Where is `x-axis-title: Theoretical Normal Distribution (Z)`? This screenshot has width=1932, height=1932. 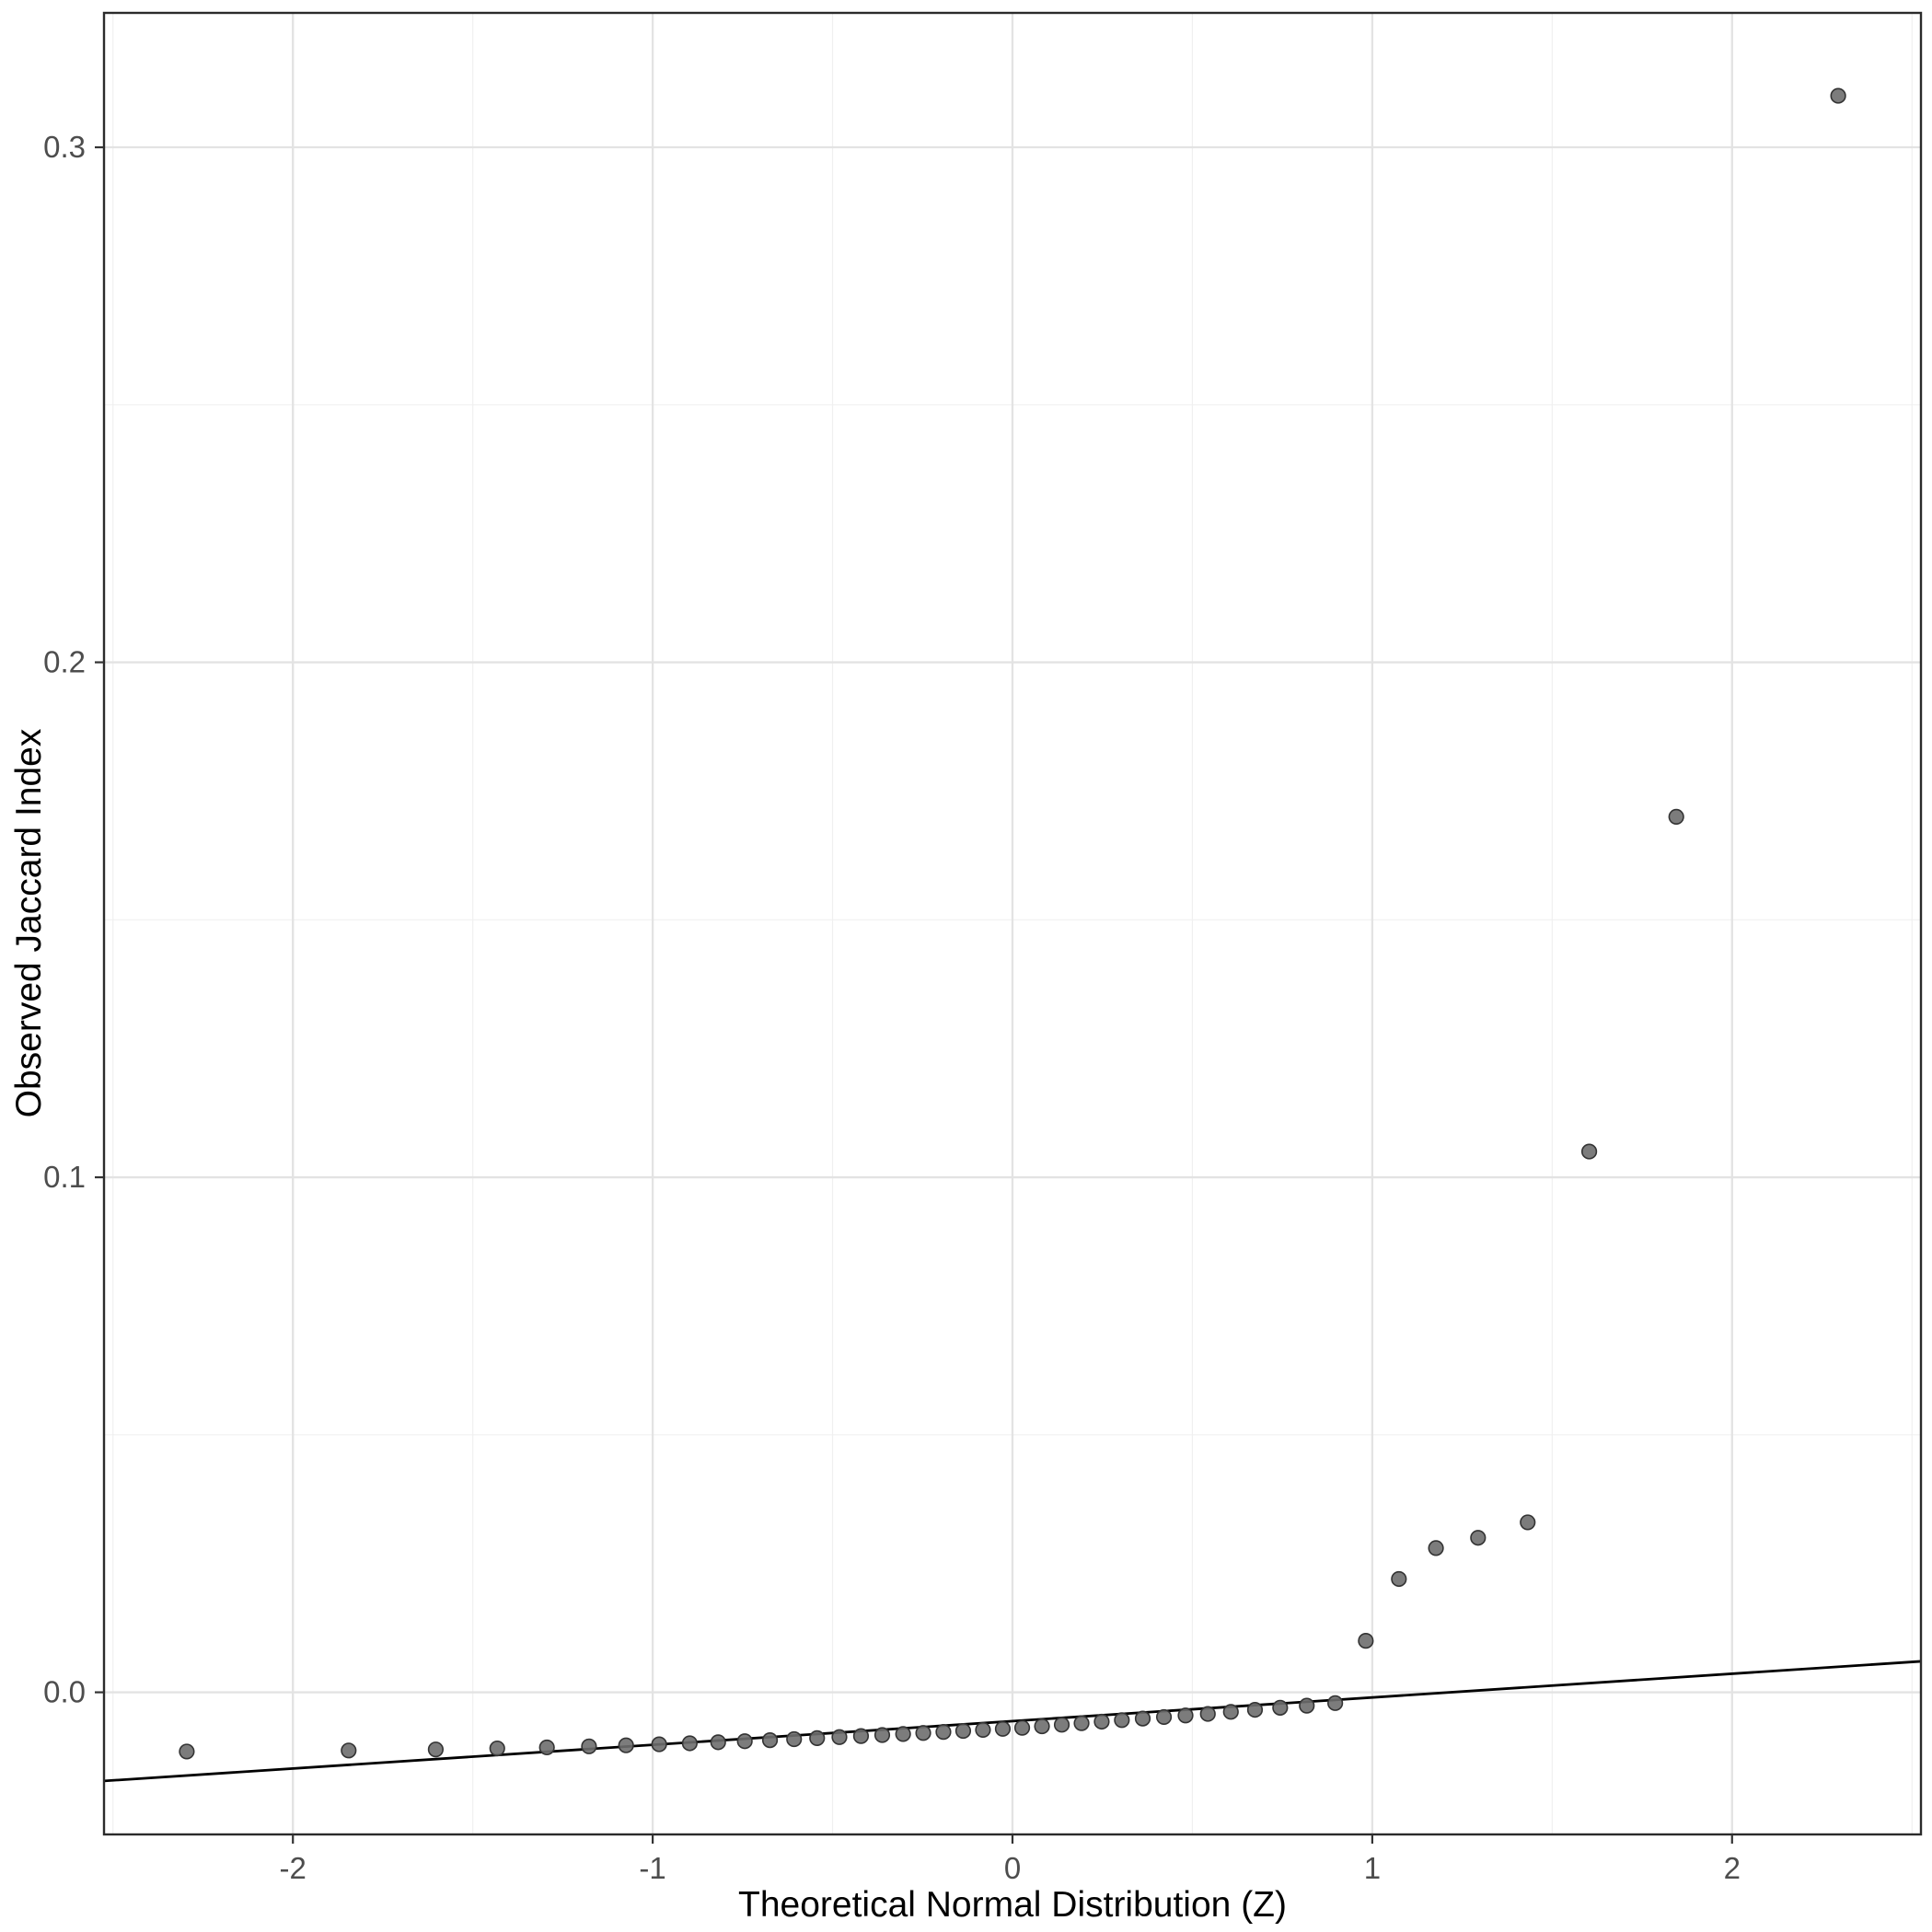
x-axis-title: Theoretical Normal Distribution (Z) is located at coordinates (1012, 1905).